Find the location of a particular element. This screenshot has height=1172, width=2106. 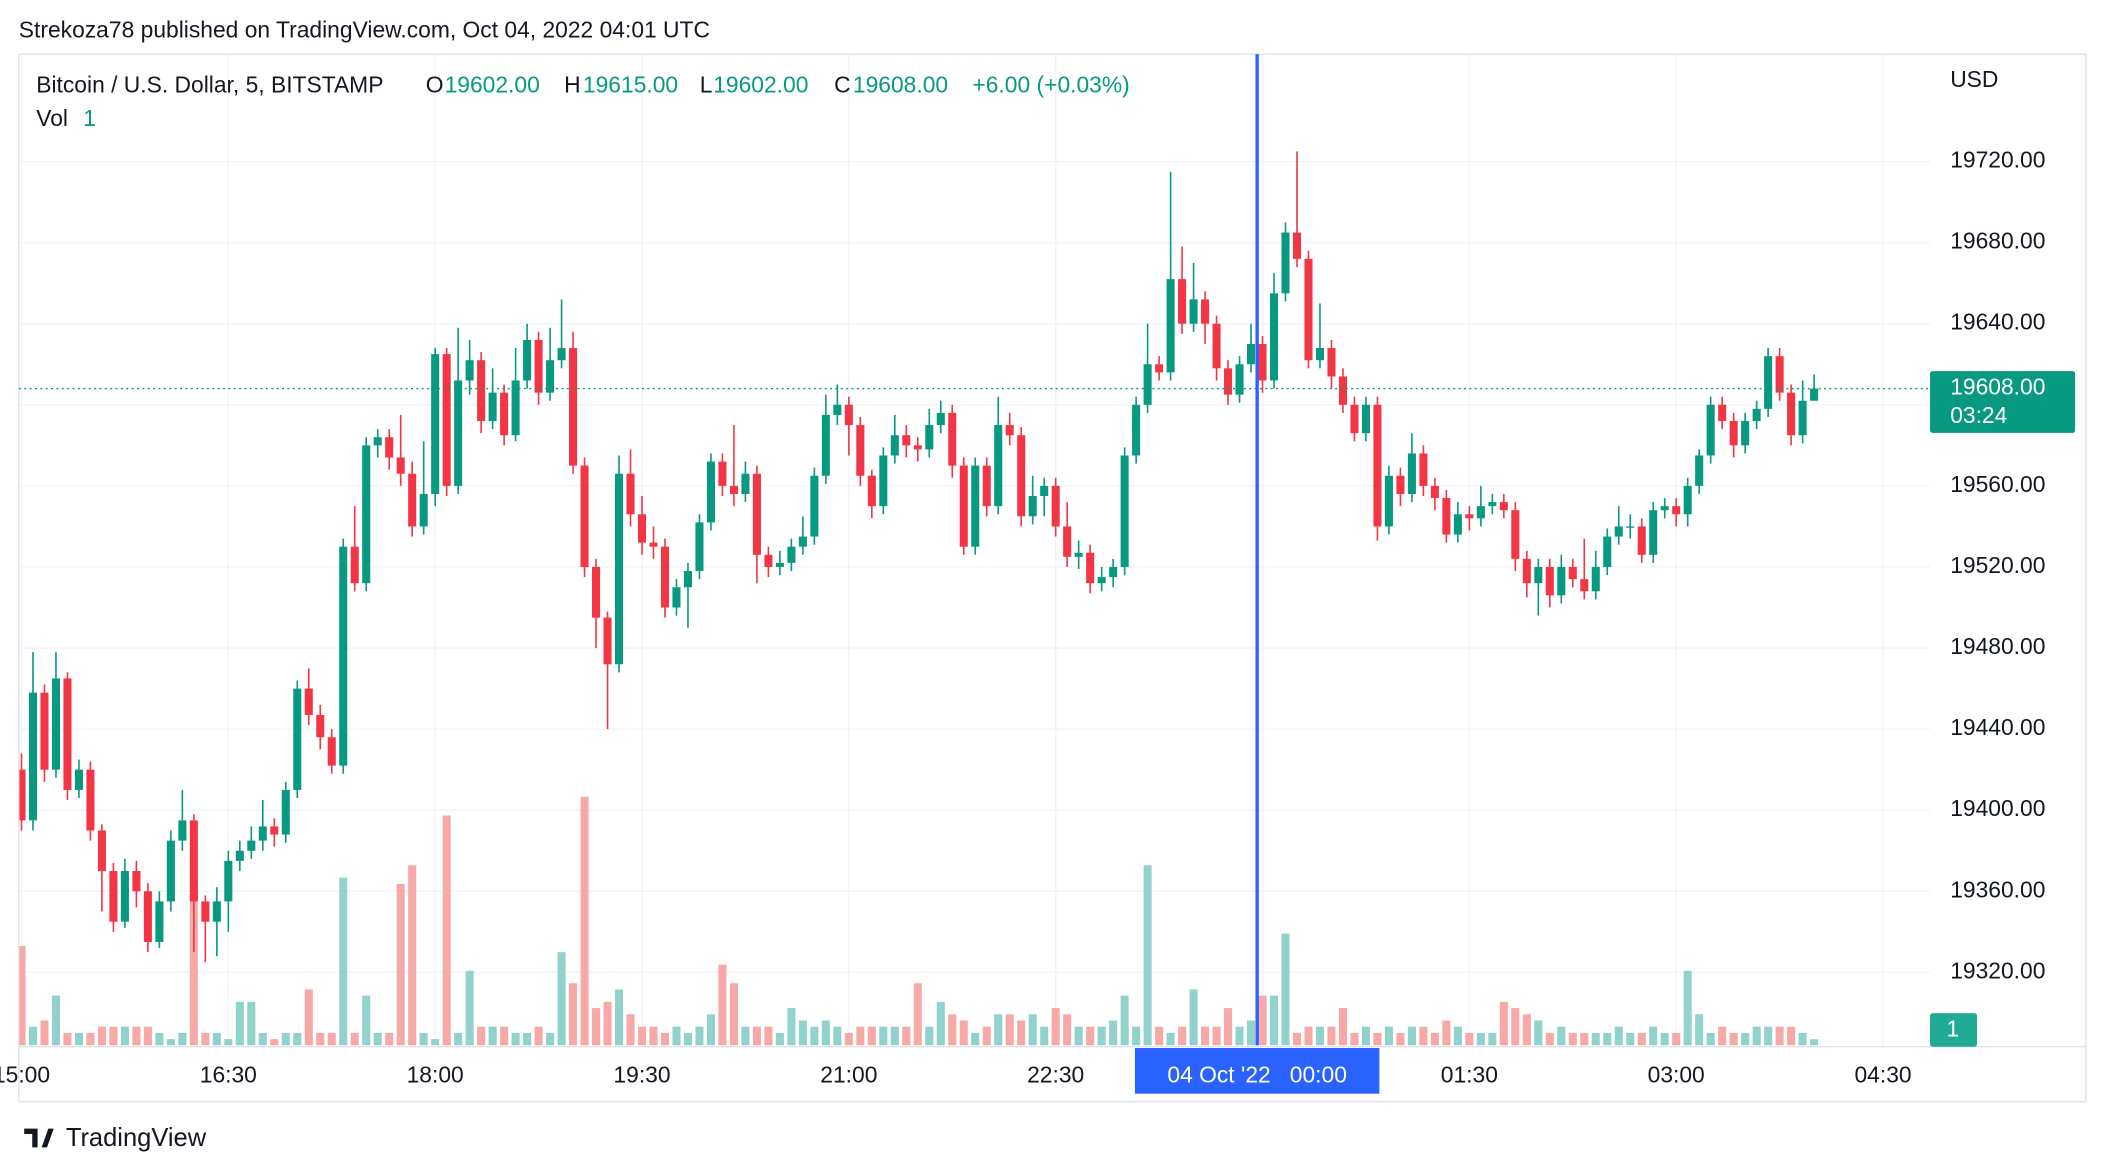

y-tick-label: 19680.00 is located at coordinates (1997, 241).